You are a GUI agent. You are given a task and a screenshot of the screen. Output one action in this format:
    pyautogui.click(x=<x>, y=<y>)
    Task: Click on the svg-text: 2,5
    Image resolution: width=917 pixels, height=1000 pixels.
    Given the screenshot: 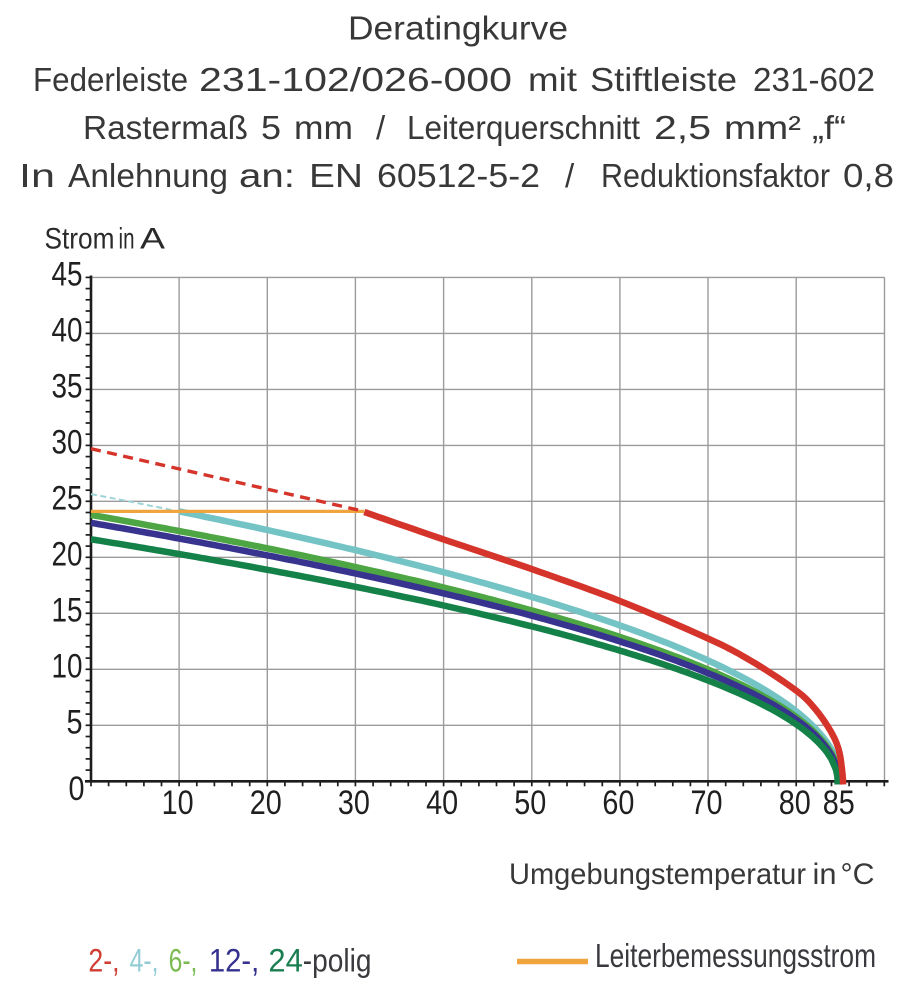 What is the action you would take?
    pyautogui.click(x=682, y=127)
    